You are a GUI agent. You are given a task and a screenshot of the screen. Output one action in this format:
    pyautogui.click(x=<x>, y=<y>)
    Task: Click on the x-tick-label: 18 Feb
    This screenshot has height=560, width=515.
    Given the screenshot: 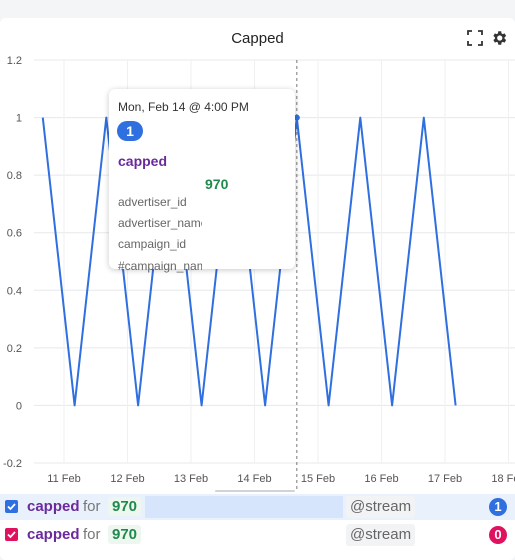 What is the action you would take?
    pyautogui.click(x=503, y=479)
    